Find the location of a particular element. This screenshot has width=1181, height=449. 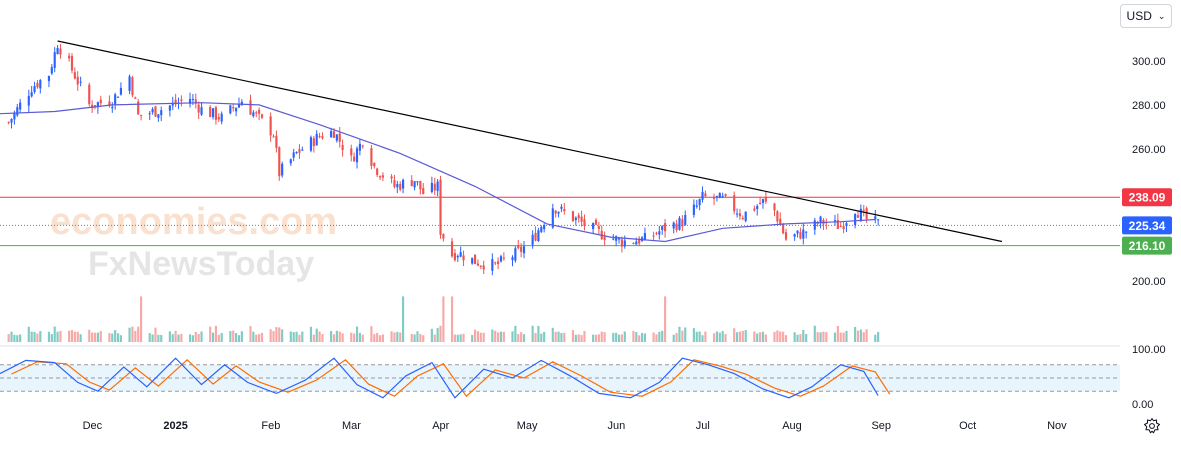

stochastic-k-line is located at coordinates (439, 378).